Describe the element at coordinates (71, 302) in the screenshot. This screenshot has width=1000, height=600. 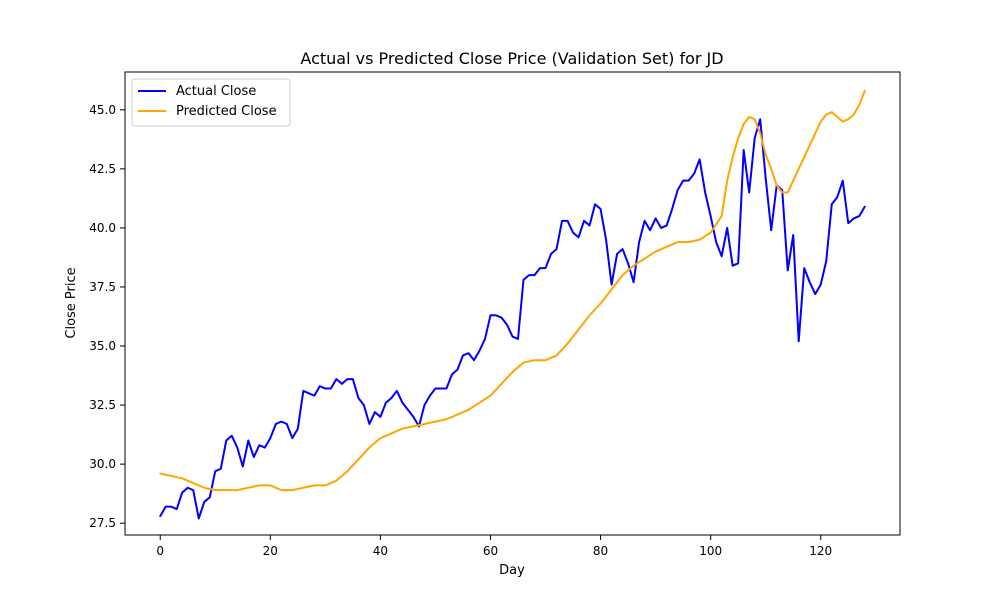
I see `y-axis-title: Close Price` at that location.